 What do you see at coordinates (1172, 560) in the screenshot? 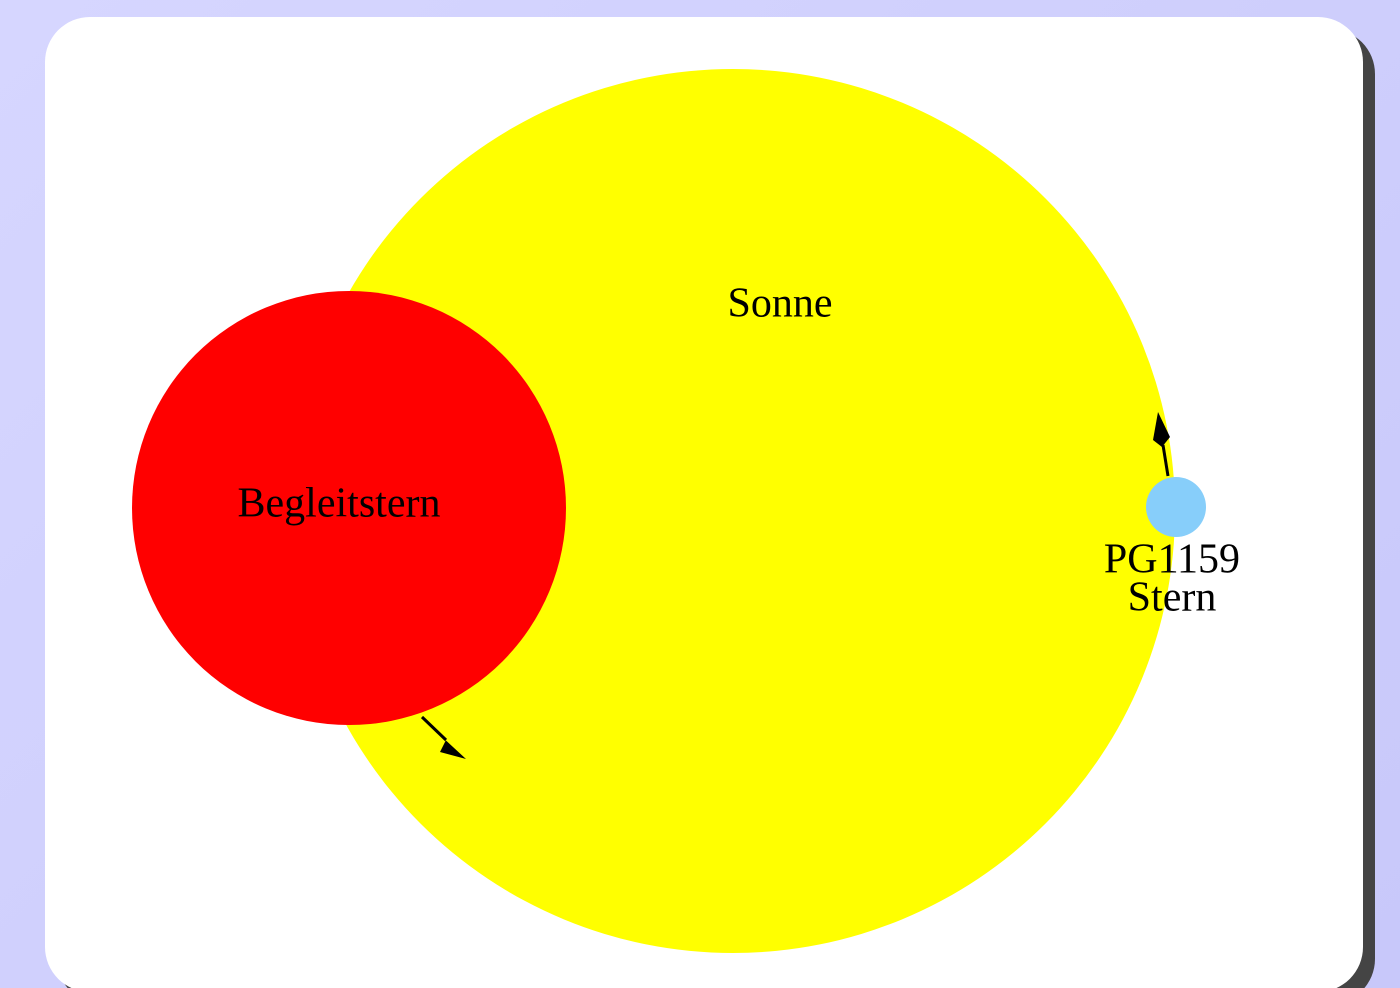
I see `node-label: PG1159` at bounding box center [1172, 560].